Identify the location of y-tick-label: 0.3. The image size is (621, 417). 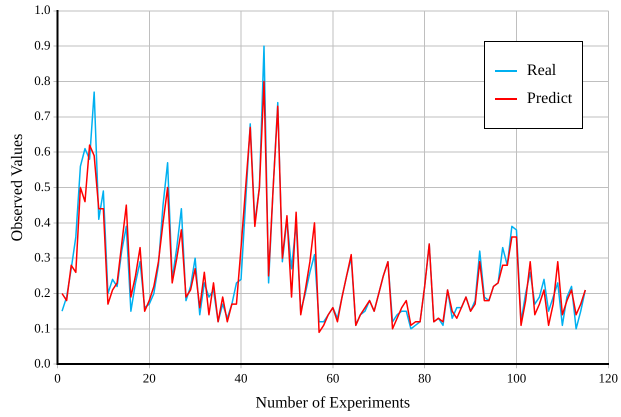
(42, 257).